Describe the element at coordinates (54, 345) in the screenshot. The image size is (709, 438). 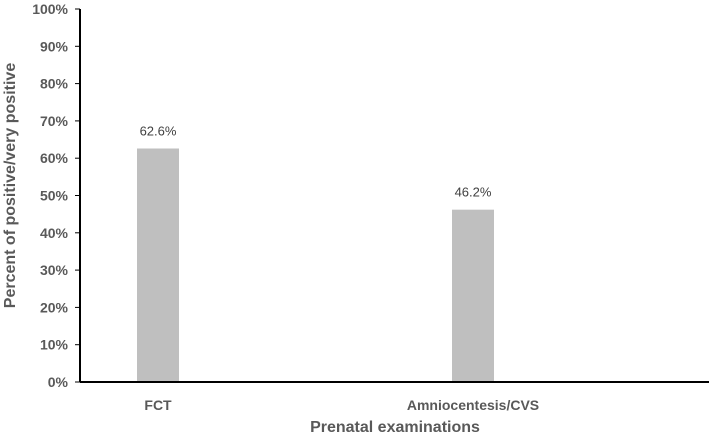
I see `y-tick-label: 10%` at that location.